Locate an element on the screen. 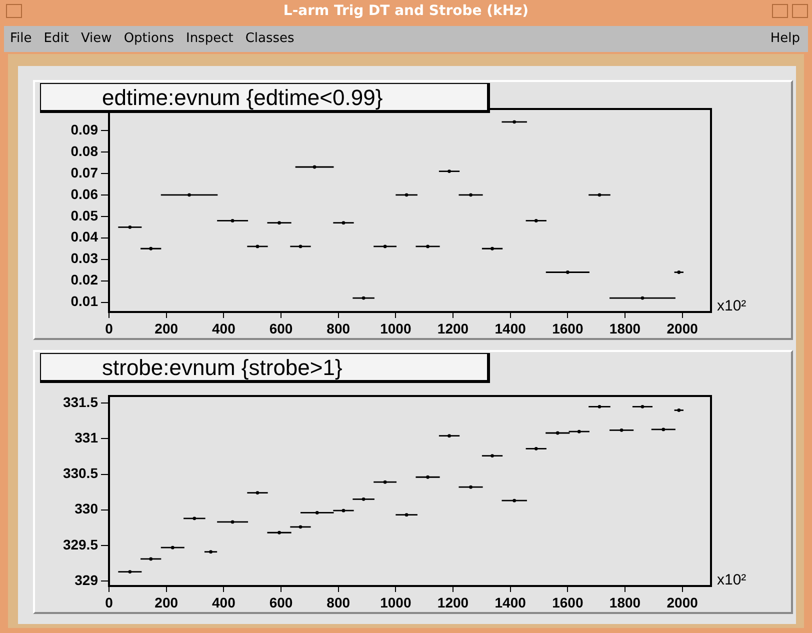 The height and width of the screenshot is (633, 812). y-tick-label: 0.04 is located at coordinates (84, 236).